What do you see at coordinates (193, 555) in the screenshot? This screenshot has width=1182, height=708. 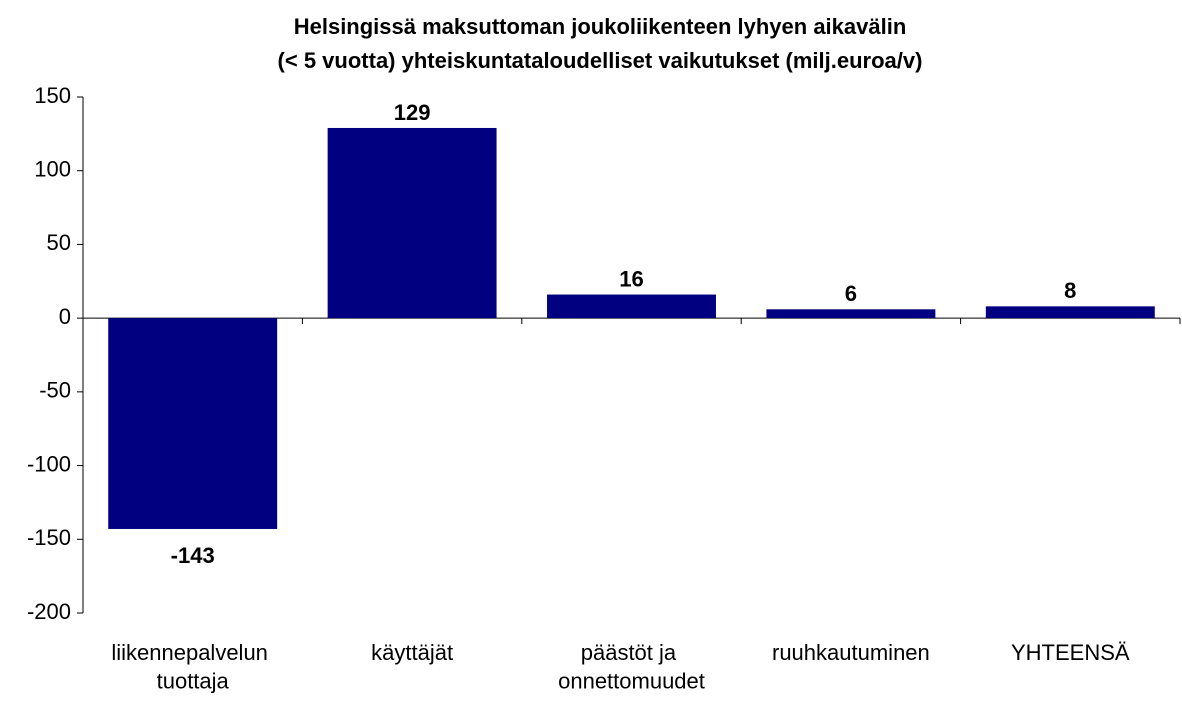 I see `data-label: -143` at bounding box center [193, 555].